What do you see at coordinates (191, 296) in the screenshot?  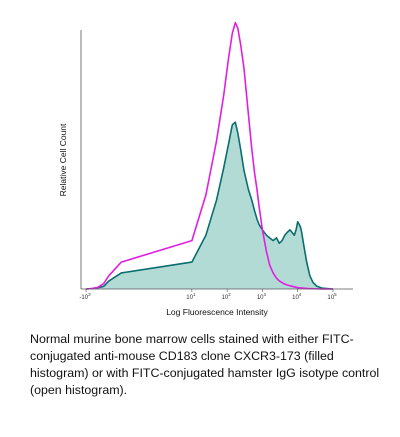 I see `x-tick-label: 10¹` at bounding box center [191, 296].